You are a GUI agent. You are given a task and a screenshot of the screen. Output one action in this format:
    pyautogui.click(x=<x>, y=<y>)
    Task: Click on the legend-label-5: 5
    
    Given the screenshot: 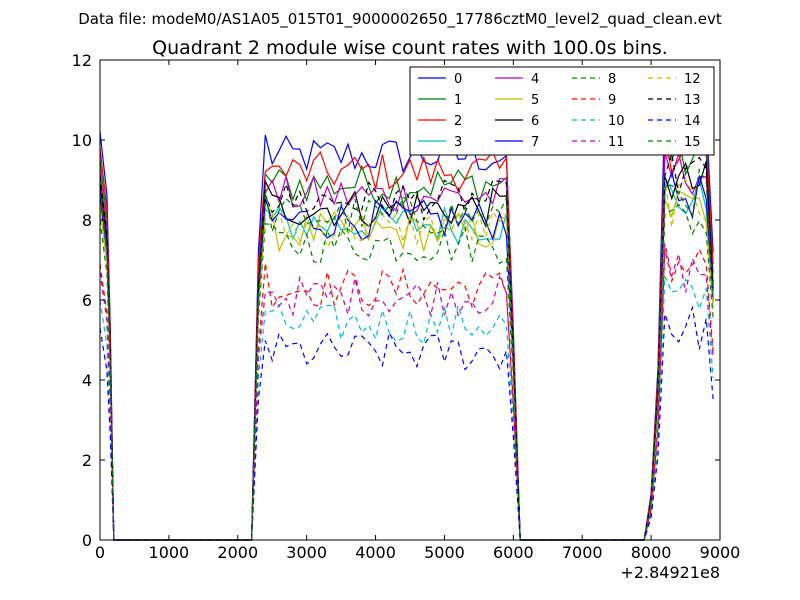 What is the action you would take?
    pyautogui.click(x=535, y=100)
    